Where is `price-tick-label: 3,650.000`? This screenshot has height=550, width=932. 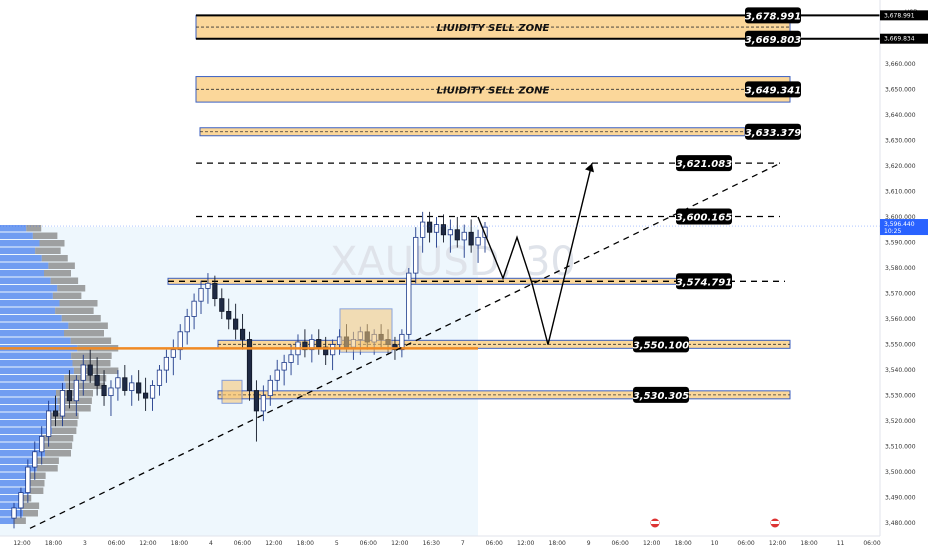 price-tick-label: 3,650.000 is located at coordinates (900, 89).